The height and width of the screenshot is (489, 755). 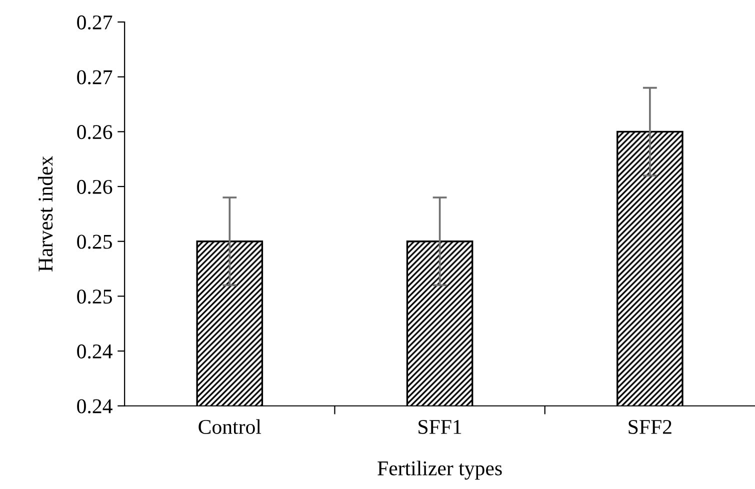 What do you see at coordinates (440, 470) in the screenshot?
I see `x-axis-title: Fertilizer types` at bounding box center [440, 470].